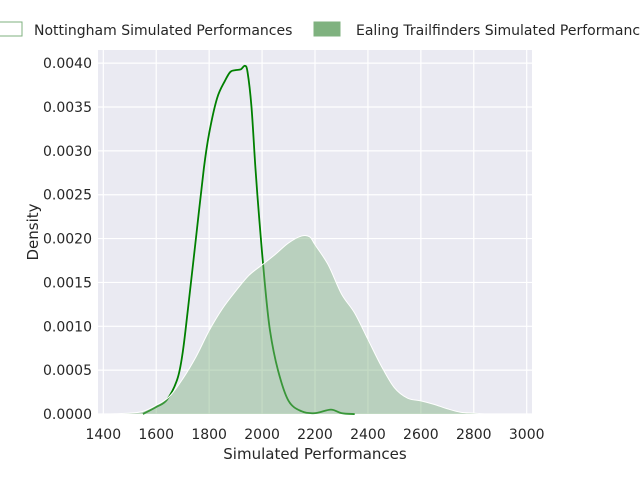  Describe the element at coordinates (474, 435) in the screenshot. I see `x-tick-label-7: 2800` at that location.